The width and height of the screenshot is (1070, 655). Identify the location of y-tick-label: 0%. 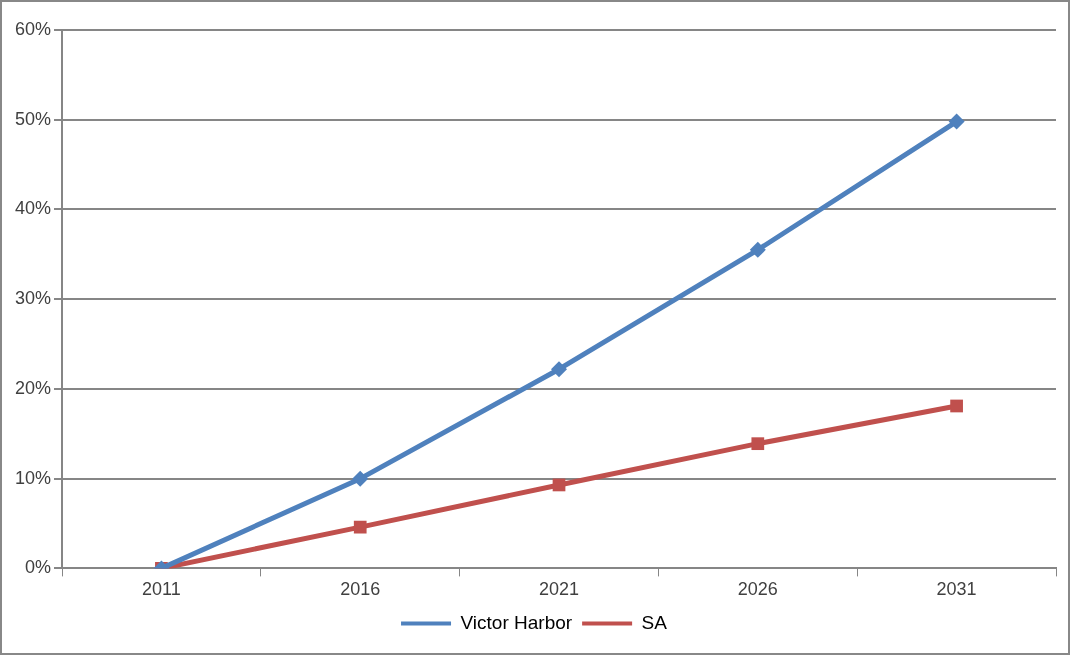
(38, 567).